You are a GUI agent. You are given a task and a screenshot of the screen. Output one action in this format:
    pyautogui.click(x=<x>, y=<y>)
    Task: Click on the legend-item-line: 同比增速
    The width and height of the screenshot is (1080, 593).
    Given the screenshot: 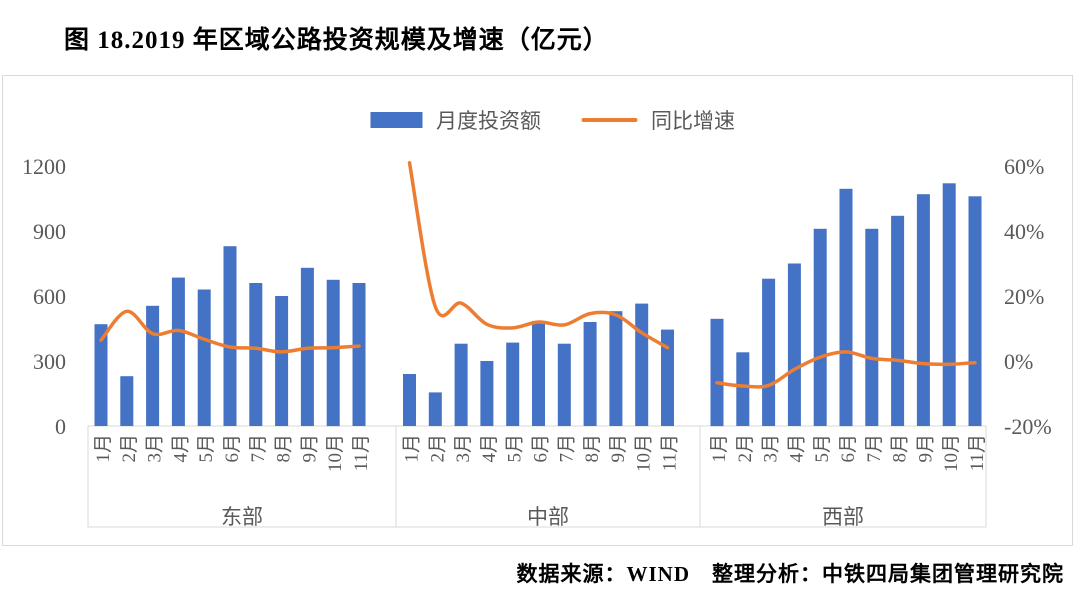 What is the action you would take?
    pyautogui.click(x=658, y=120)
    